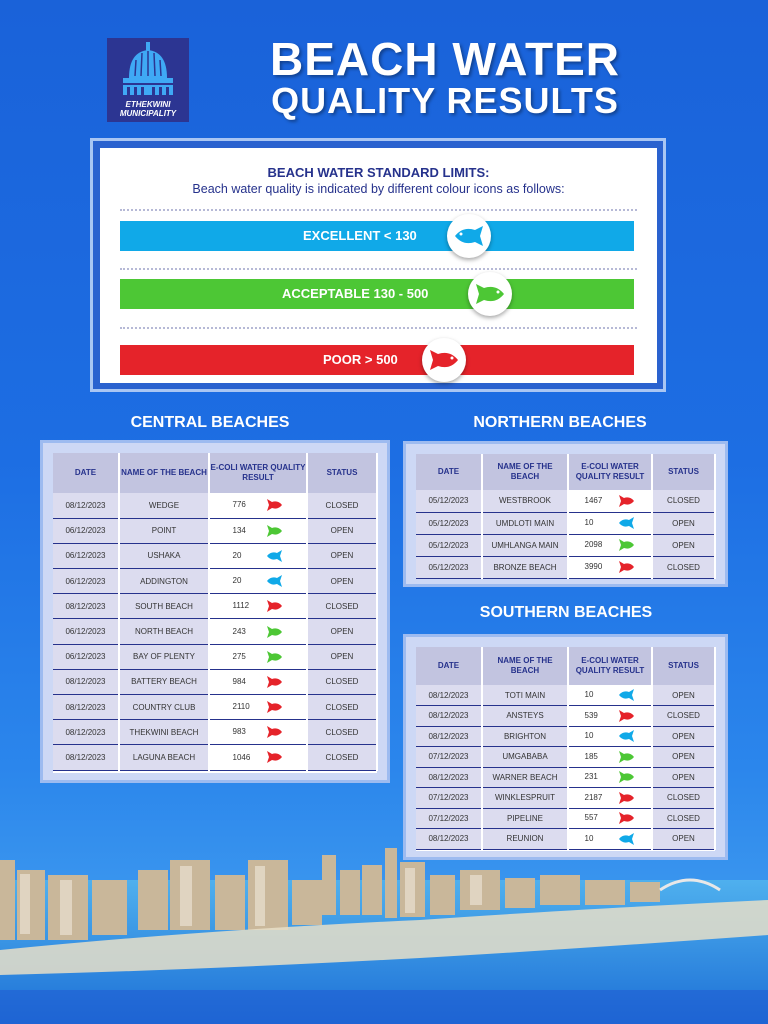 The width and height of the screenshot is (768, 1024). Describe the element at coordinates (378, 210) in the screenshot. I see `divider` at that location.